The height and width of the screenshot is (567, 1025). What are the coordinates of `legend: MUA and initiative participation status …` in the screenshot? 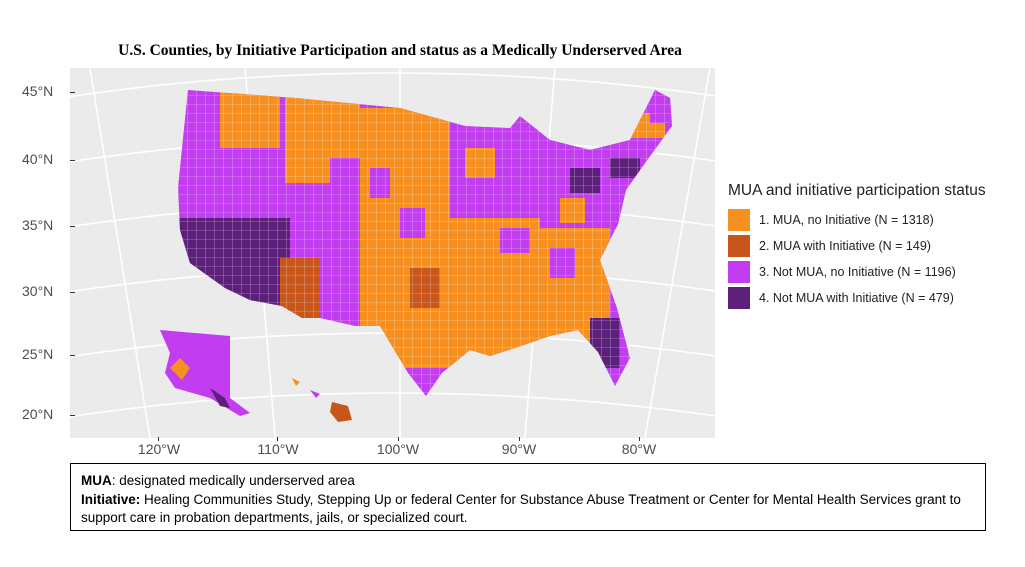 It's located at (857, 246).